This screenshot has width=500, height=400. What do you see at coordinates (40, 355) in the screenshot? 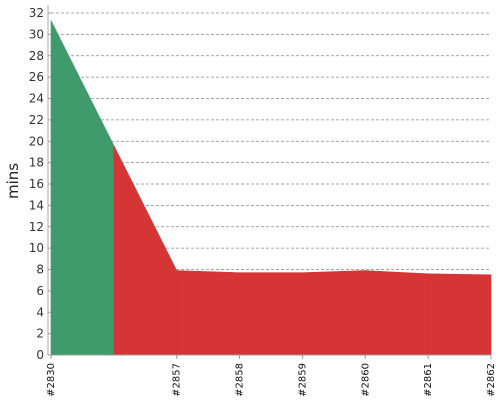
I see `y-tick-label: 0` at bounding box center [40, 355].